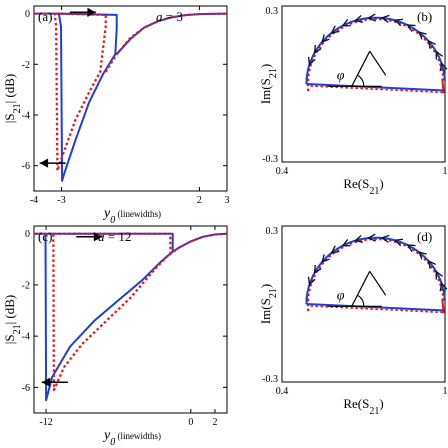 The height and width of the screenshot is (448, 448). Describe the element at coordinates (34, 200) in the screenshot. I see `x-tick-label: -4` at that location.